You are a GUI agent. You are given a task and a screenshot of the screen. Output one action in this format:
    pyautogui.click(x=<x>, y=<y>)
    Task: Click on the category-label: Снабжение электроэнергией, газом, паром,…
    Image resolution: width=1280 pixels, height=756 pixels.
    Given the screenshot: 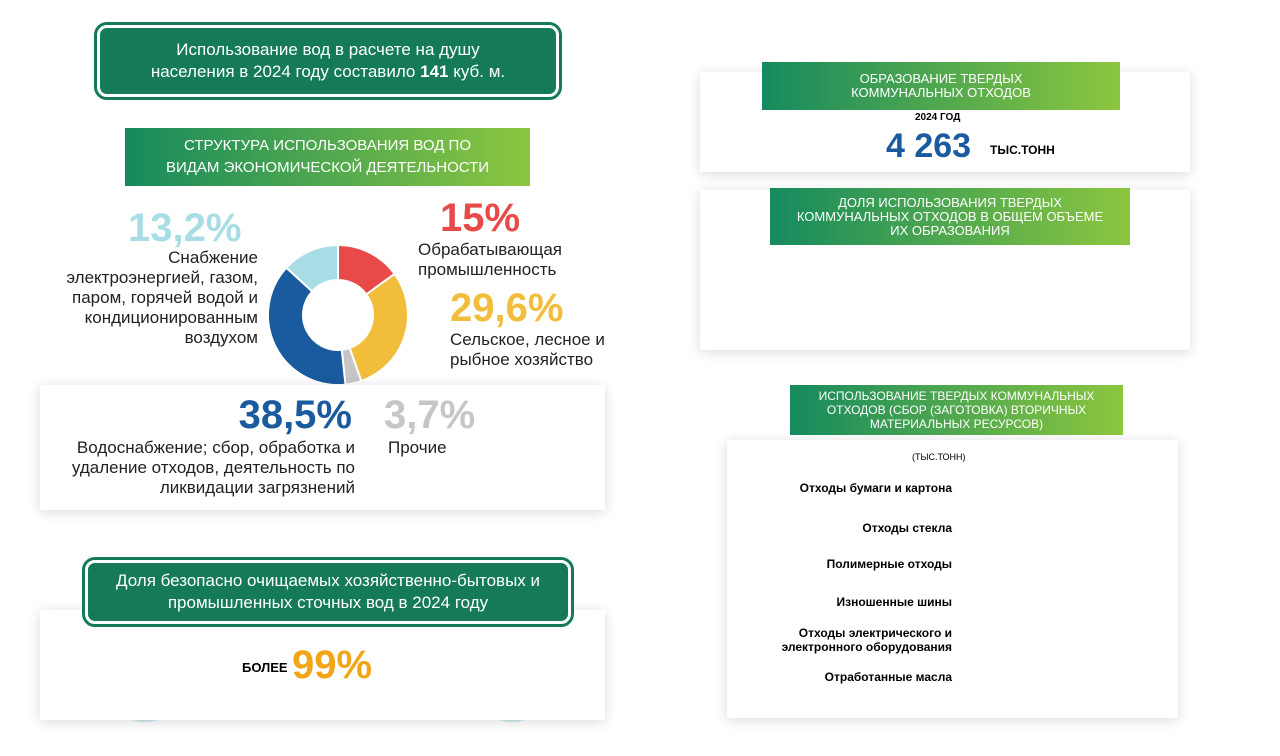 What is the action you would take?
    pyautogui.click(x=162, y=297)
    